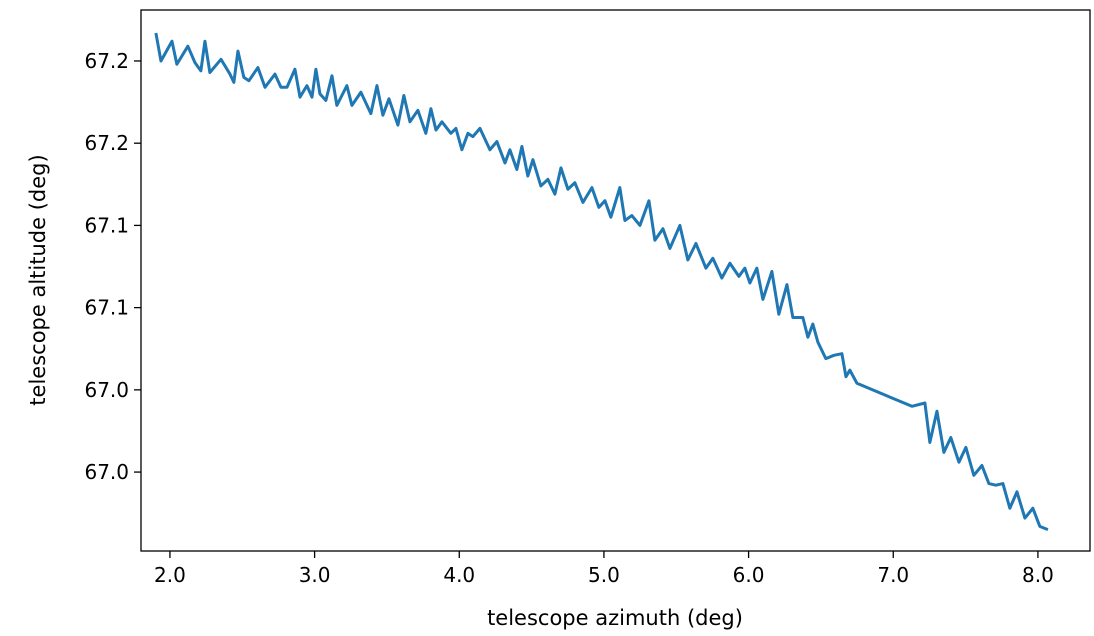 The image size is (1094, 636). I want to click on x-tick-label: 2.0, so click(170, 575).